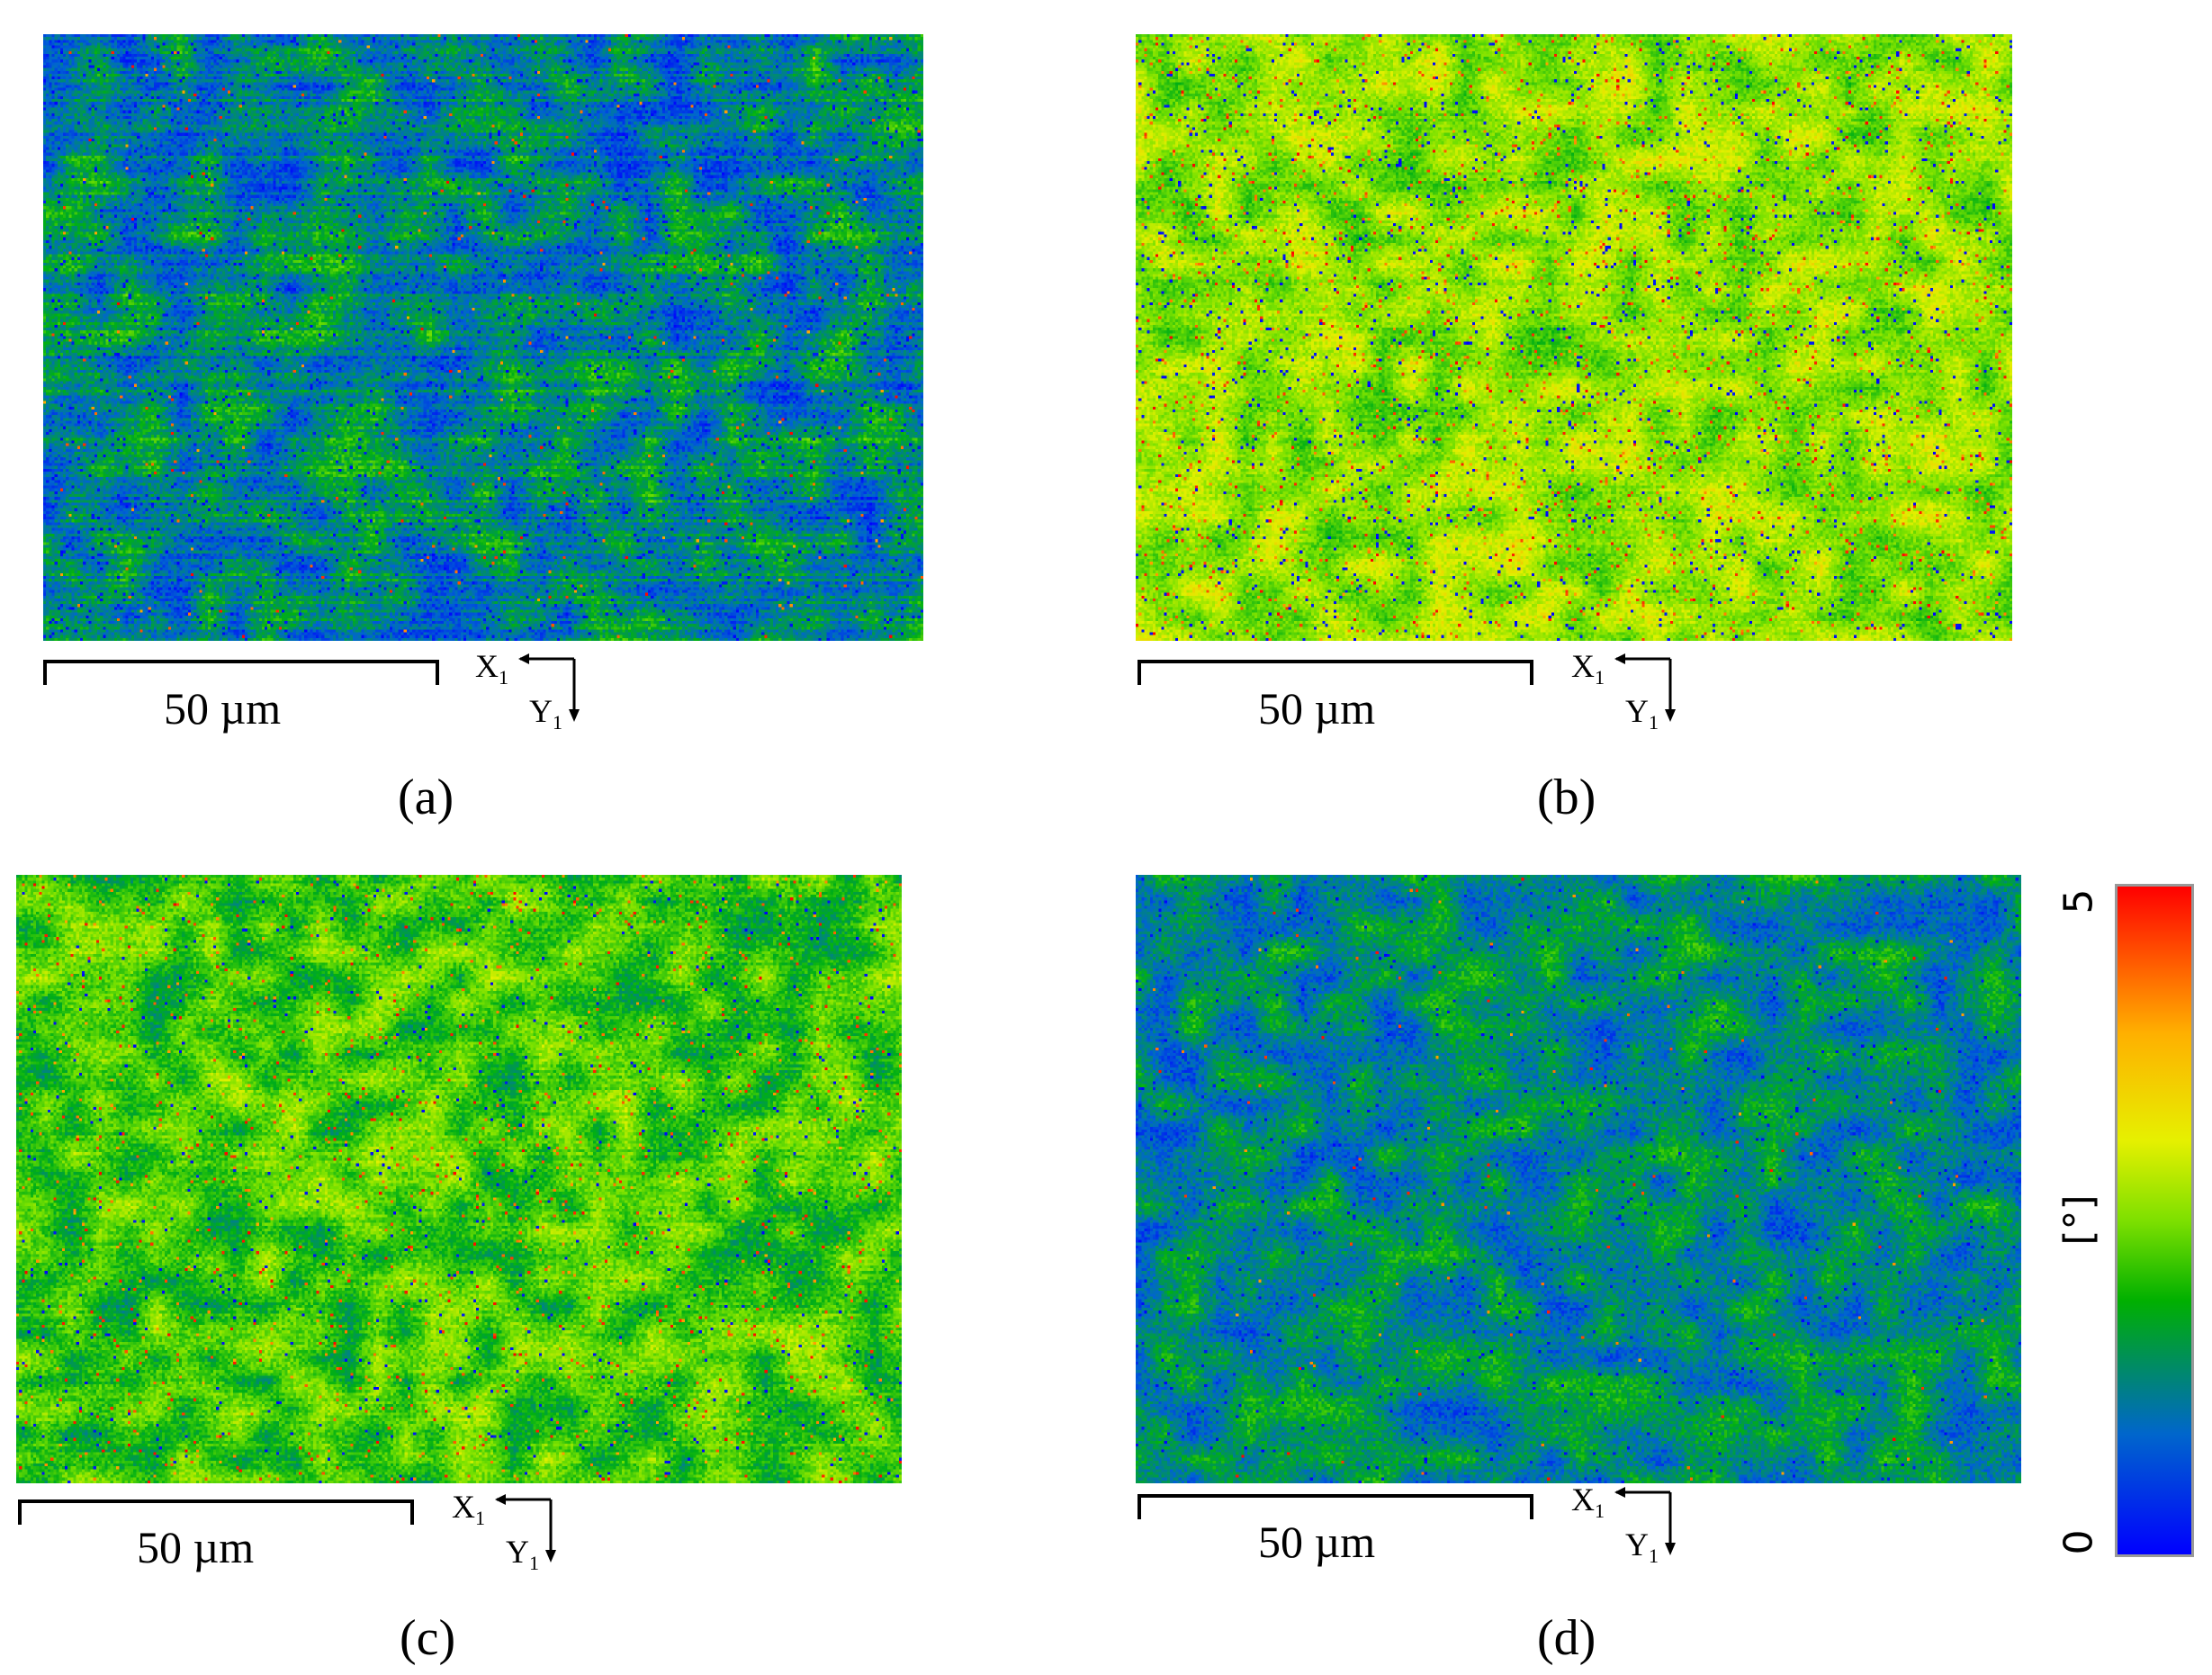 This screenshot has height=1675, width=2212. I want to click on axes-arrows-b, so click(1645, 687).